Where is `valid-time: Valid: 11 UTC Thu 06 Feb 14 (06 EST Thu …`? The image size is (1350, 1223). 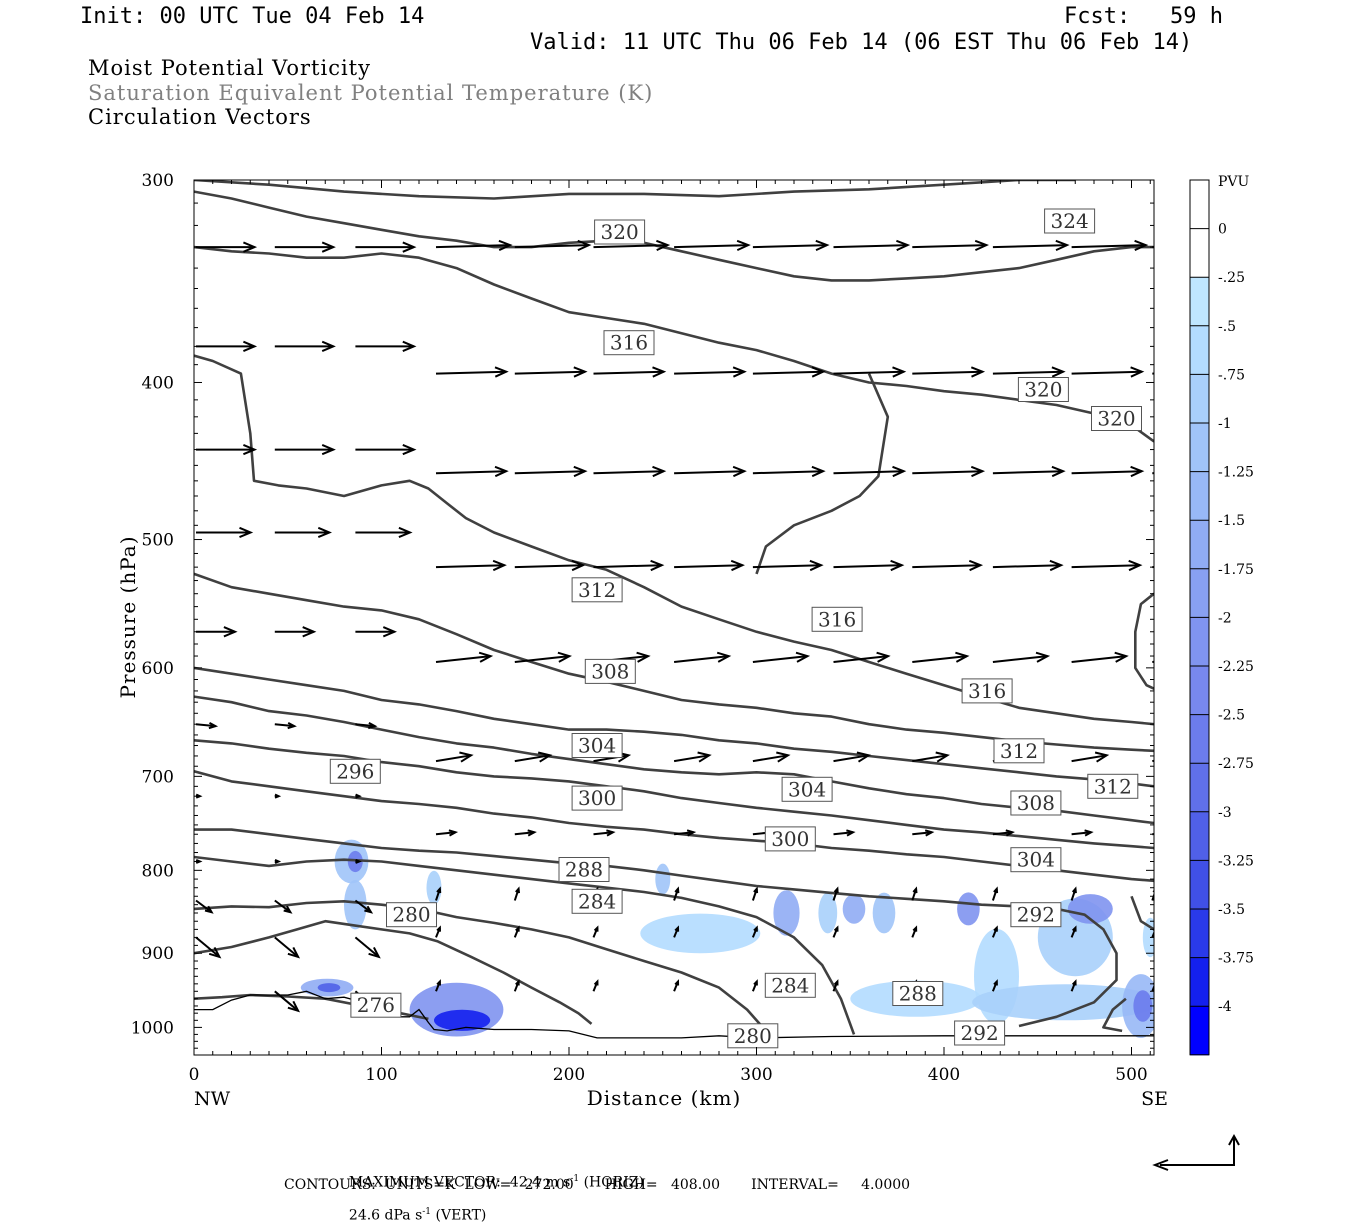 valid-time: Valid: 11 UTC Thu 06 Feb 14 (06 EST Thu … is located at coordinates (861, 42).